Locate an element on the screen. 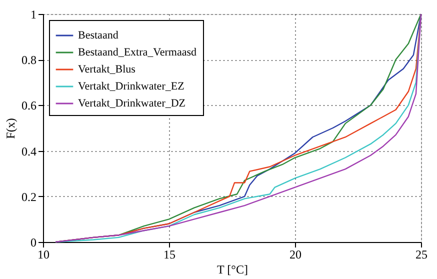  legend-label: Bestaand_Extra_Vermaasd is located at coordinates (138, 52).